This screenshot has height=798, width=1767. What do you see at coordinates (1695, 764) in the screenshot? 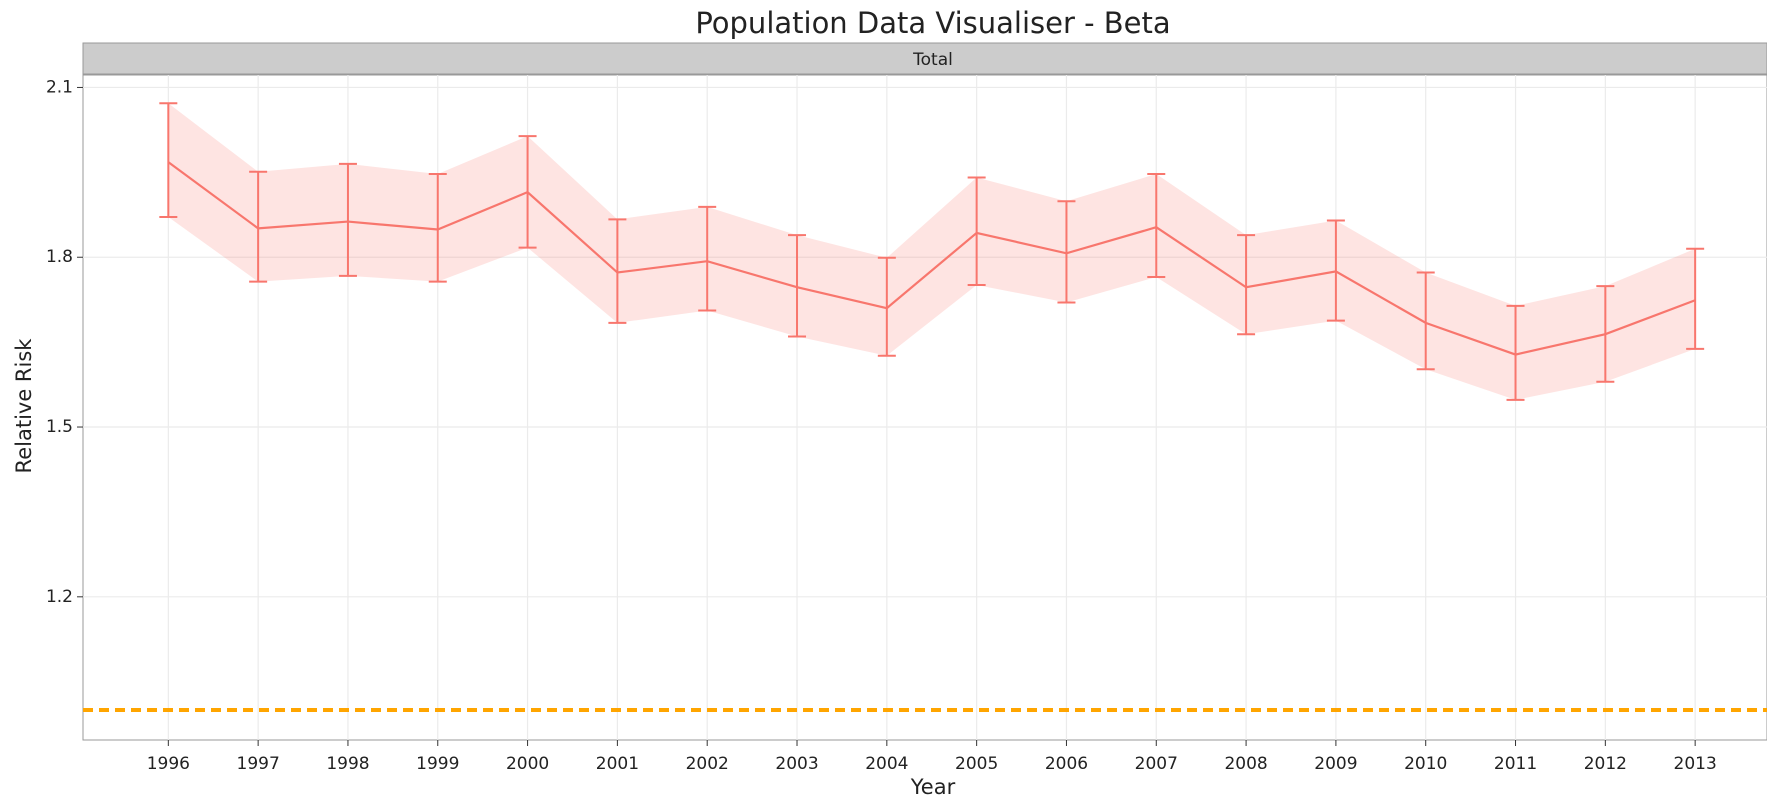
I see `x-tick-label: 2013` at bounding box center [1695, 764].